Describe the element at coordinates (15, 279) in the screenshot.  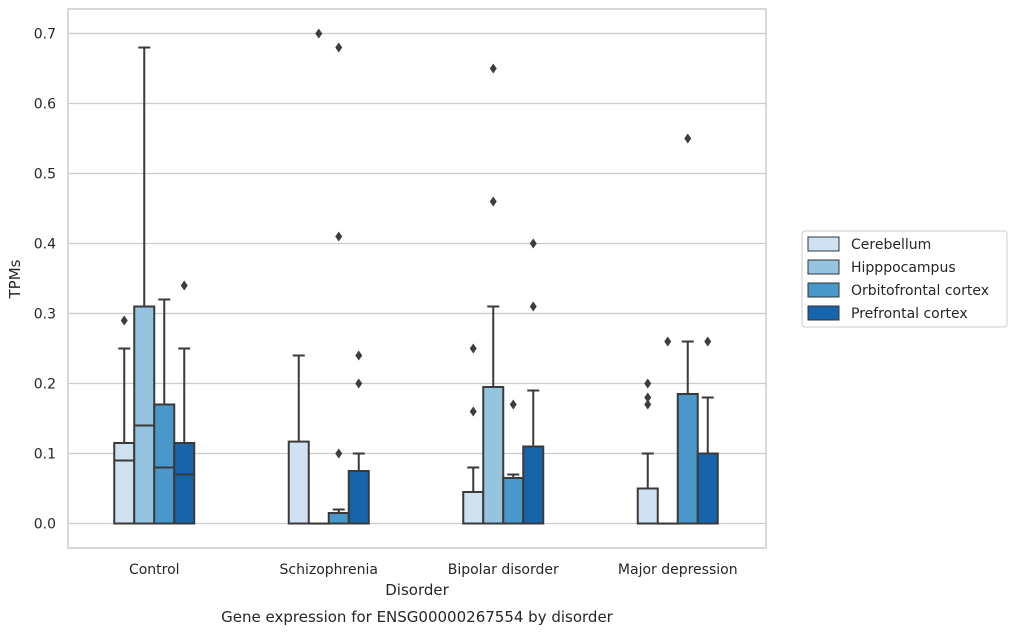
I see `y-axis-label: TPMs` at that location.